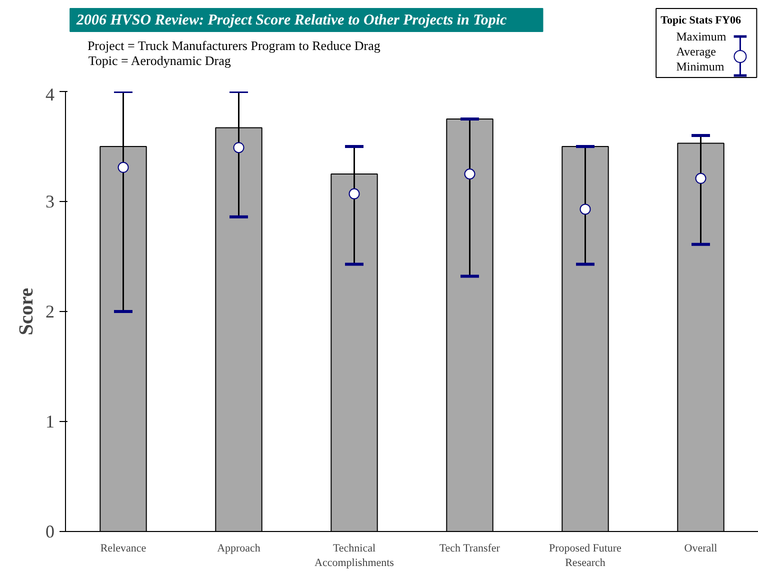 This screenshot has width=758, height=571. What do you see at coordinates (585, 555) in the screenshot?
I see `x-tick-label: Proposed Future Research` at bounding box center [585, 555].